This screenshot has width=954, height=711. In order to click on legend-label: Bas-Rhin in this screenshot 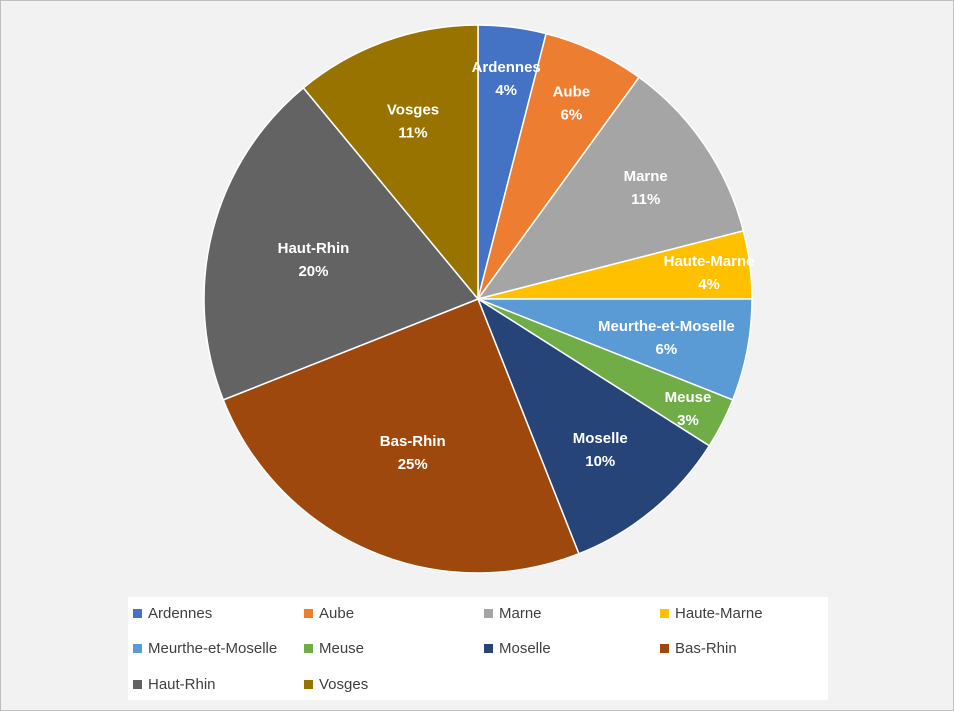, I will do `click(706, 648)`.